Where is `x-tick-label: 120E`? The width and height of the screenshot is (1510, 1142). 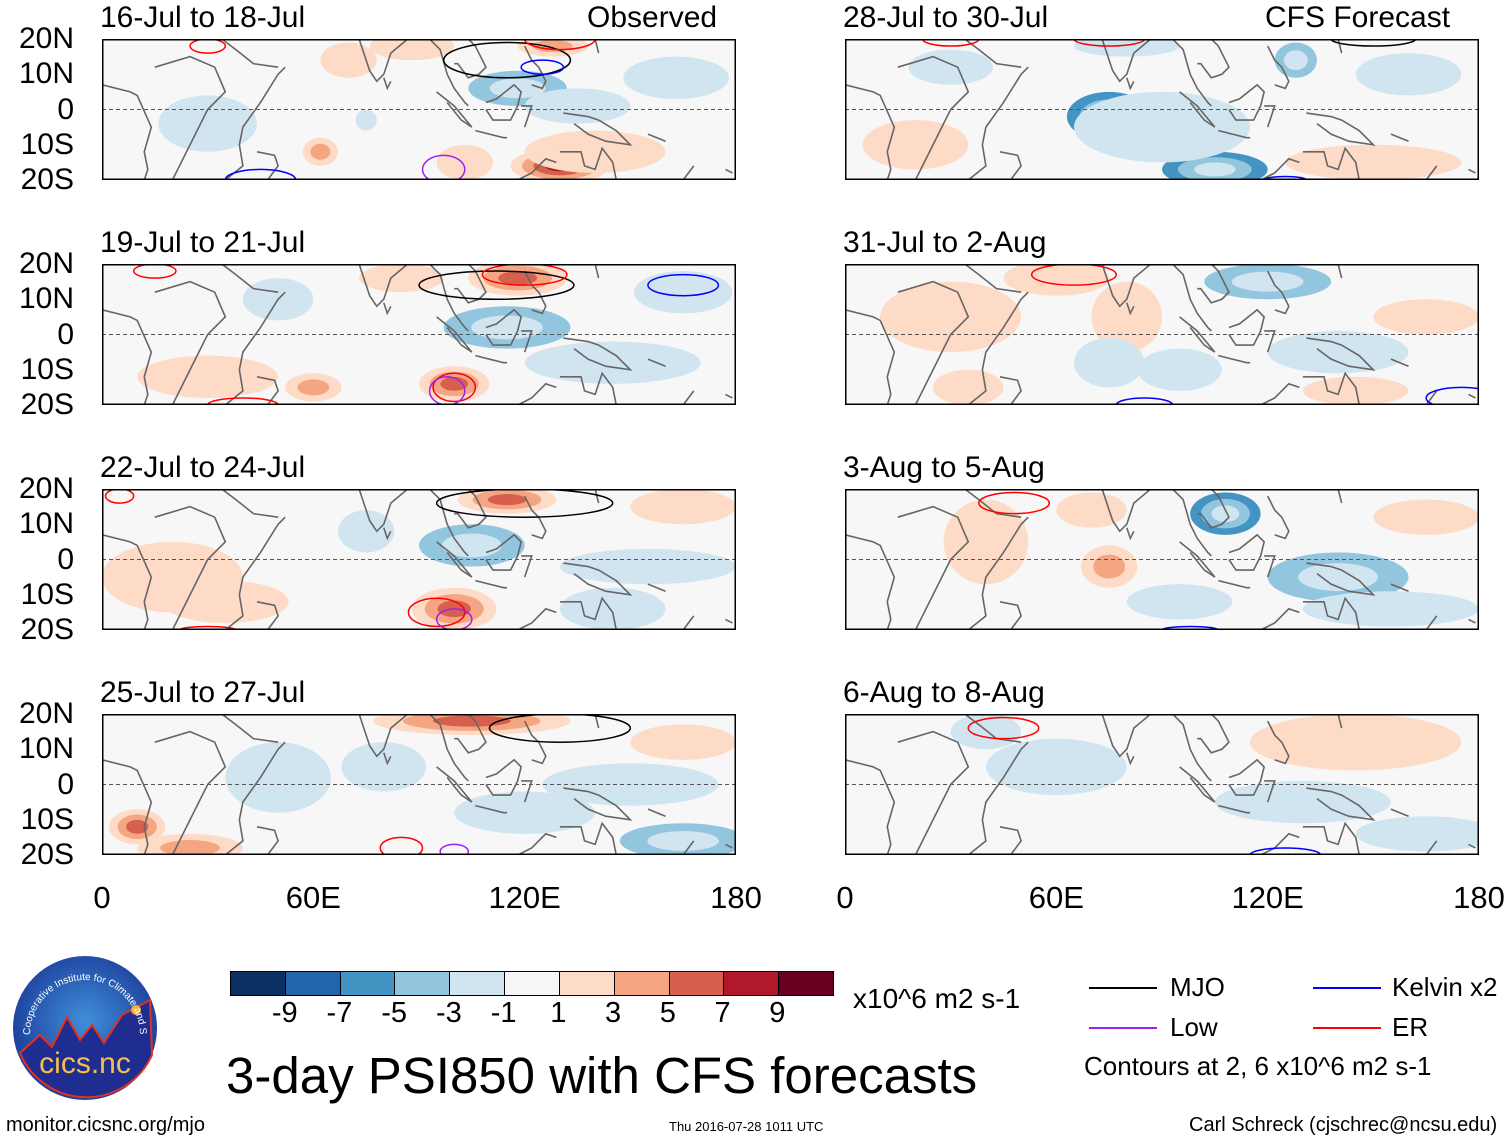
x-tick-label: 120E is located at coordinates (1267, 897).